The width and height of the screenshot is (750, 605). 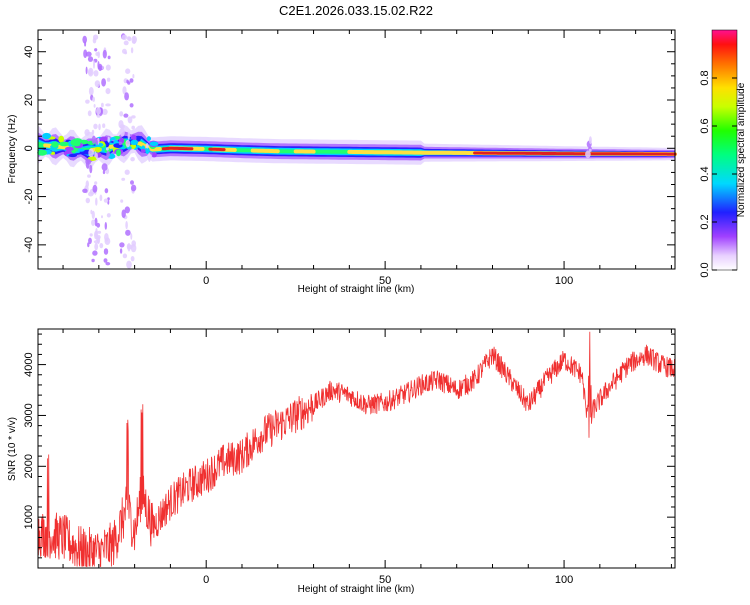 What do you see at coordinates (29, 100) in the screenshot?
I see `spectrogram-y-tick-label: 20` at bounding box center [29, 100].